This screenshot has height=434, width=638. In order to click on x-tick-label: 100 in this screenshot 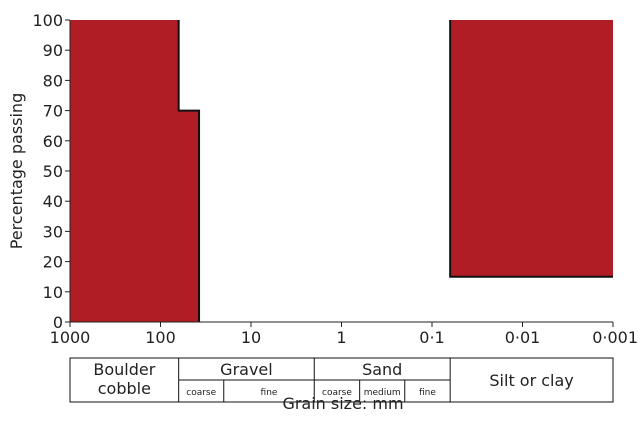, I will do `click(160, 337)`.